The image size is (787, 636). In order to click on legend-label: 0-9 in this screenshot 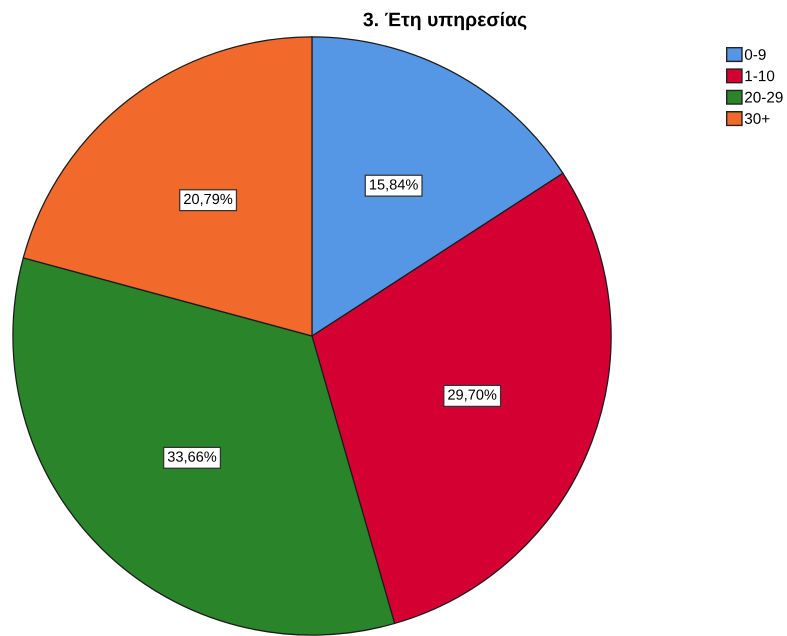, I will do `click(755, 54)`.